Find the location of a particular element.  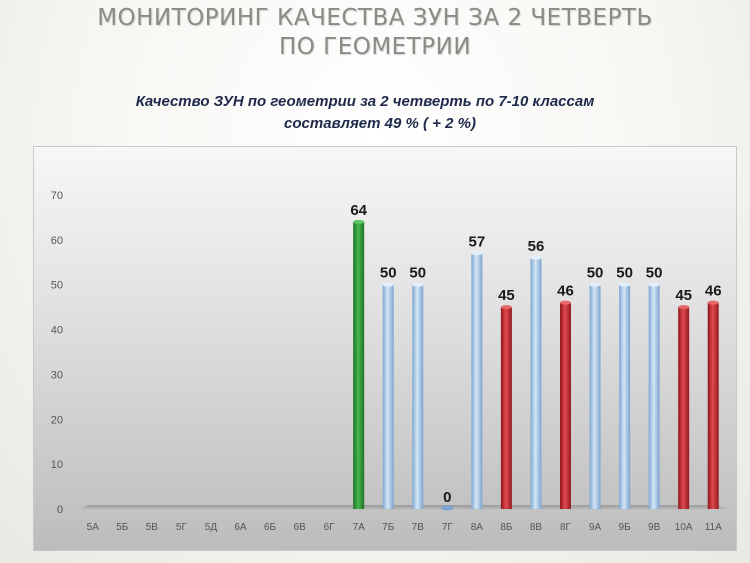

data-label: 56 is located at coordinates (536, 246).